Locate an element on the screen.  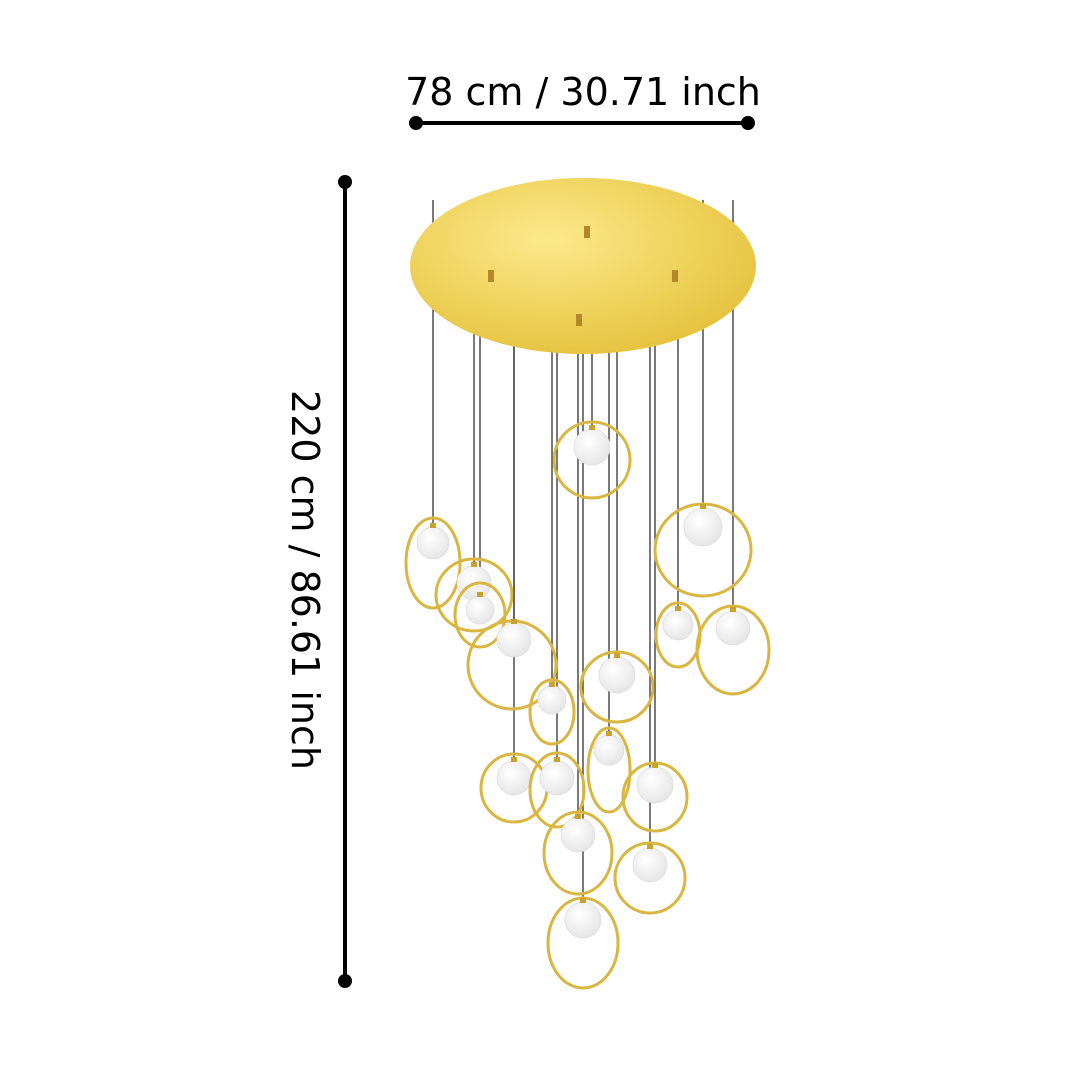
height-line-end-dot is located at coordinates (345, 981).